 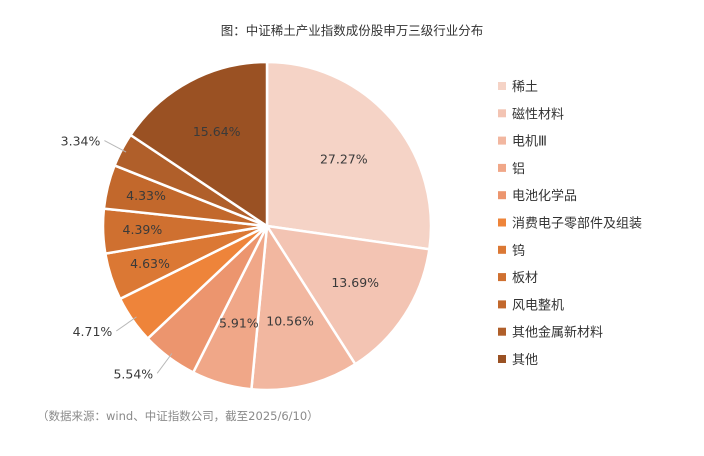 I want to click on legend-label: 钨, so click(x=518, y=251).